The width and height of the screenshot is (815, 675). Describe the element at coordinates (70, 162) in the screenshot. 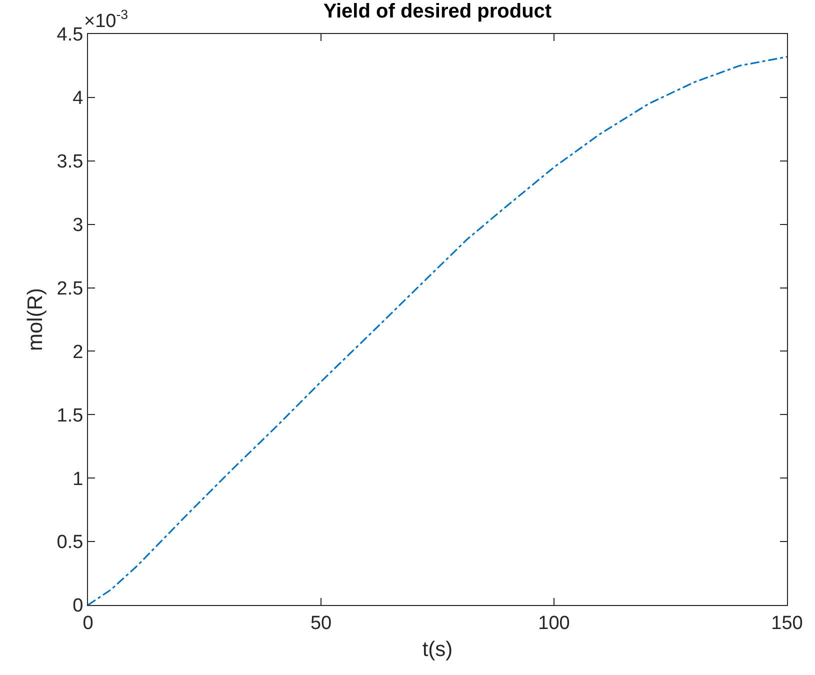

I see `y-tick-label: 3.5` at that location.